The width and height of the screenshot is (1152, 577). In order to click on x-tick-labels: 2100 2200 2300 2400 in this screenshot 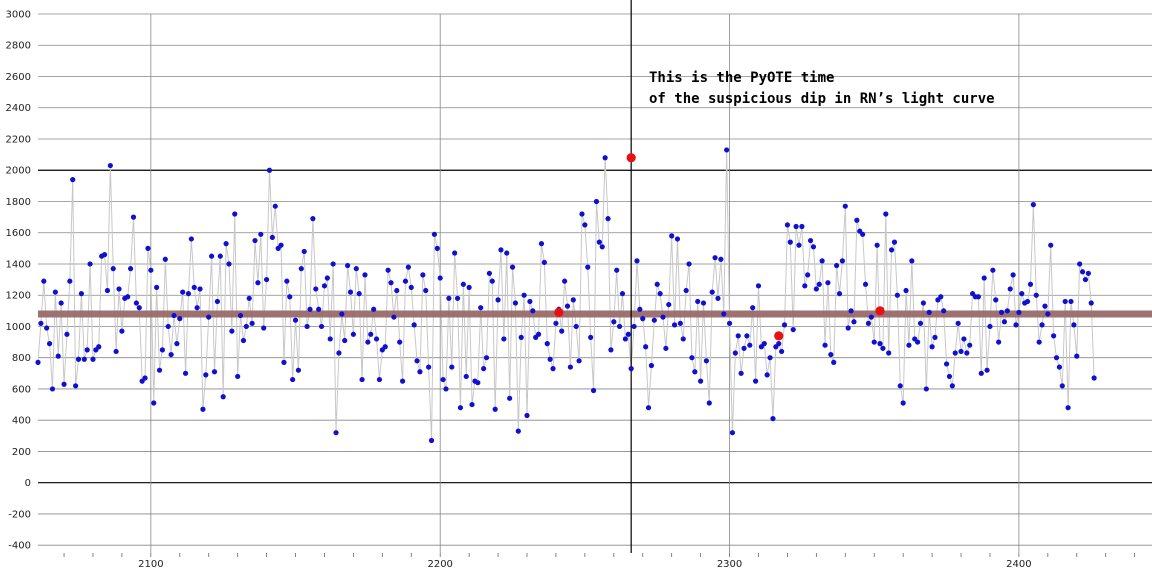, I will do `click(585, 564)`.